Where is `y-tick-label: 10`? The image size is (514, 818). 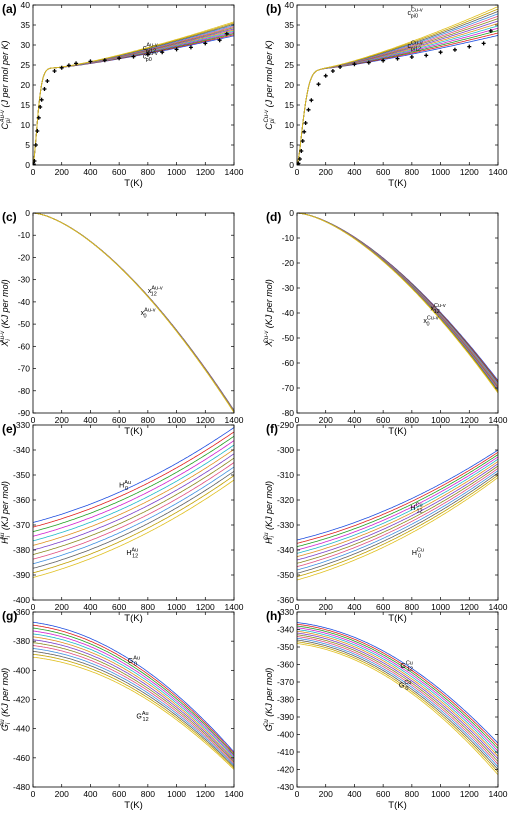 y-tick-label: 10 is located at coordinates (26, 125).